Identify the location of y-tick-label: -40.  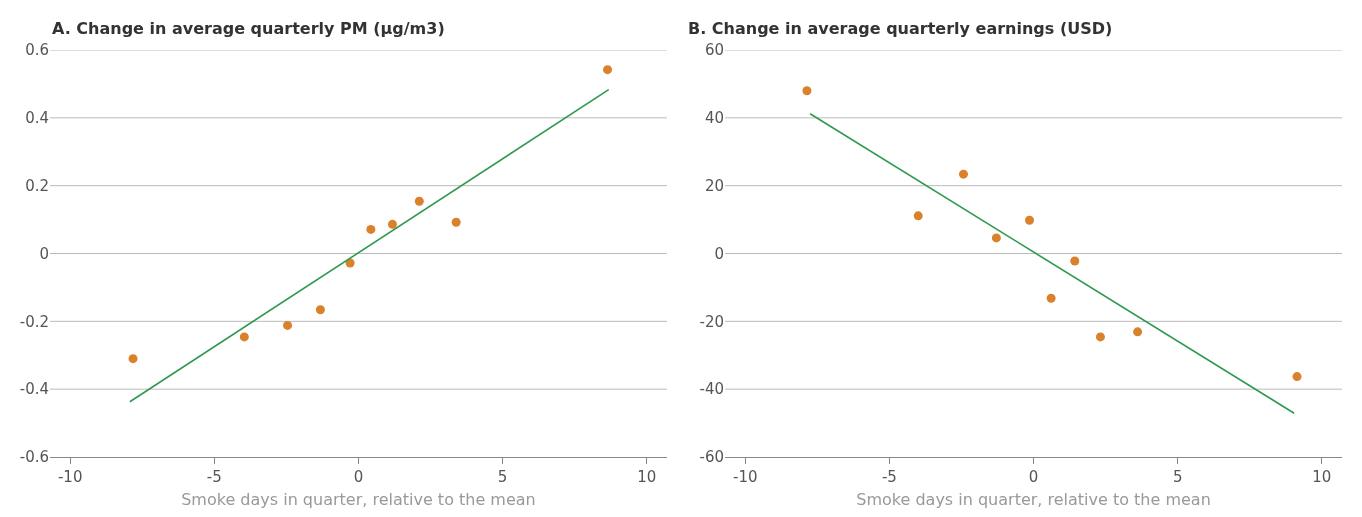
(712, 389).